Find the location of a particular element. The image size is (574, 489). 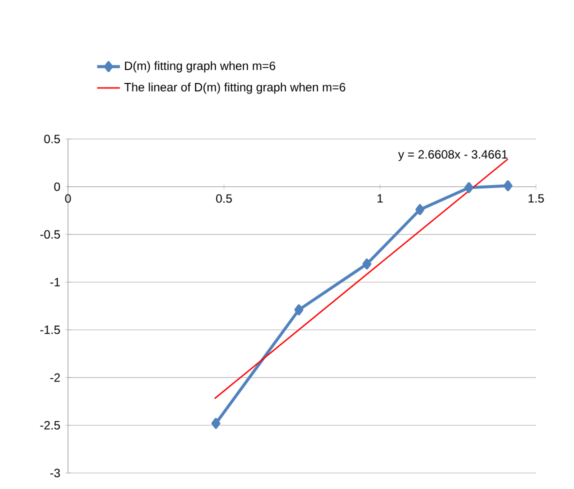

legend-label: D(m) fitting graph when m=6 is located at coordinates (200, 66).